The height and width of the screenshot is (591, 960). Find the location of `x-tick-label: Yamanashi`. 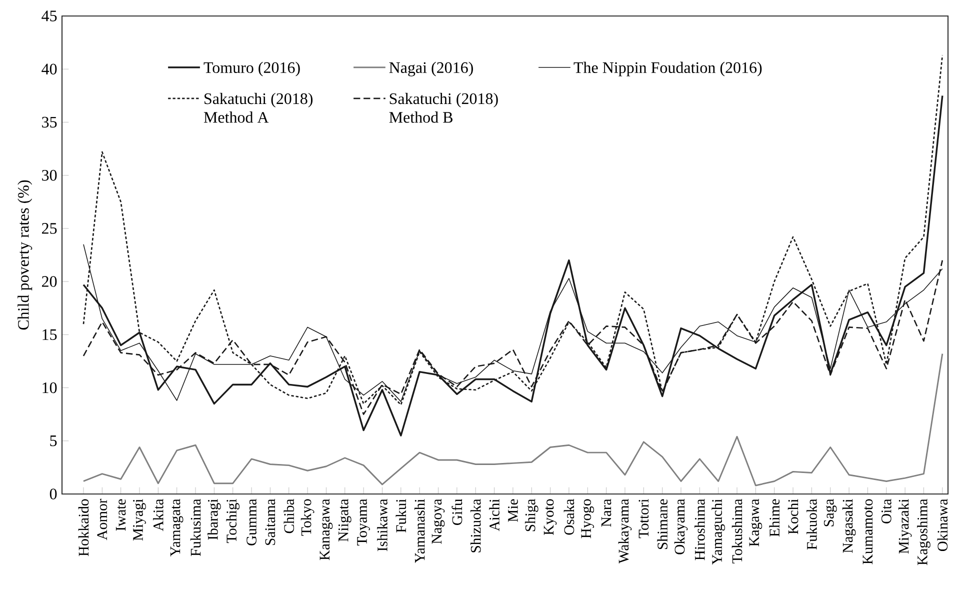

x-tick-label: Yamanashi is located at coordinates (419, 531).